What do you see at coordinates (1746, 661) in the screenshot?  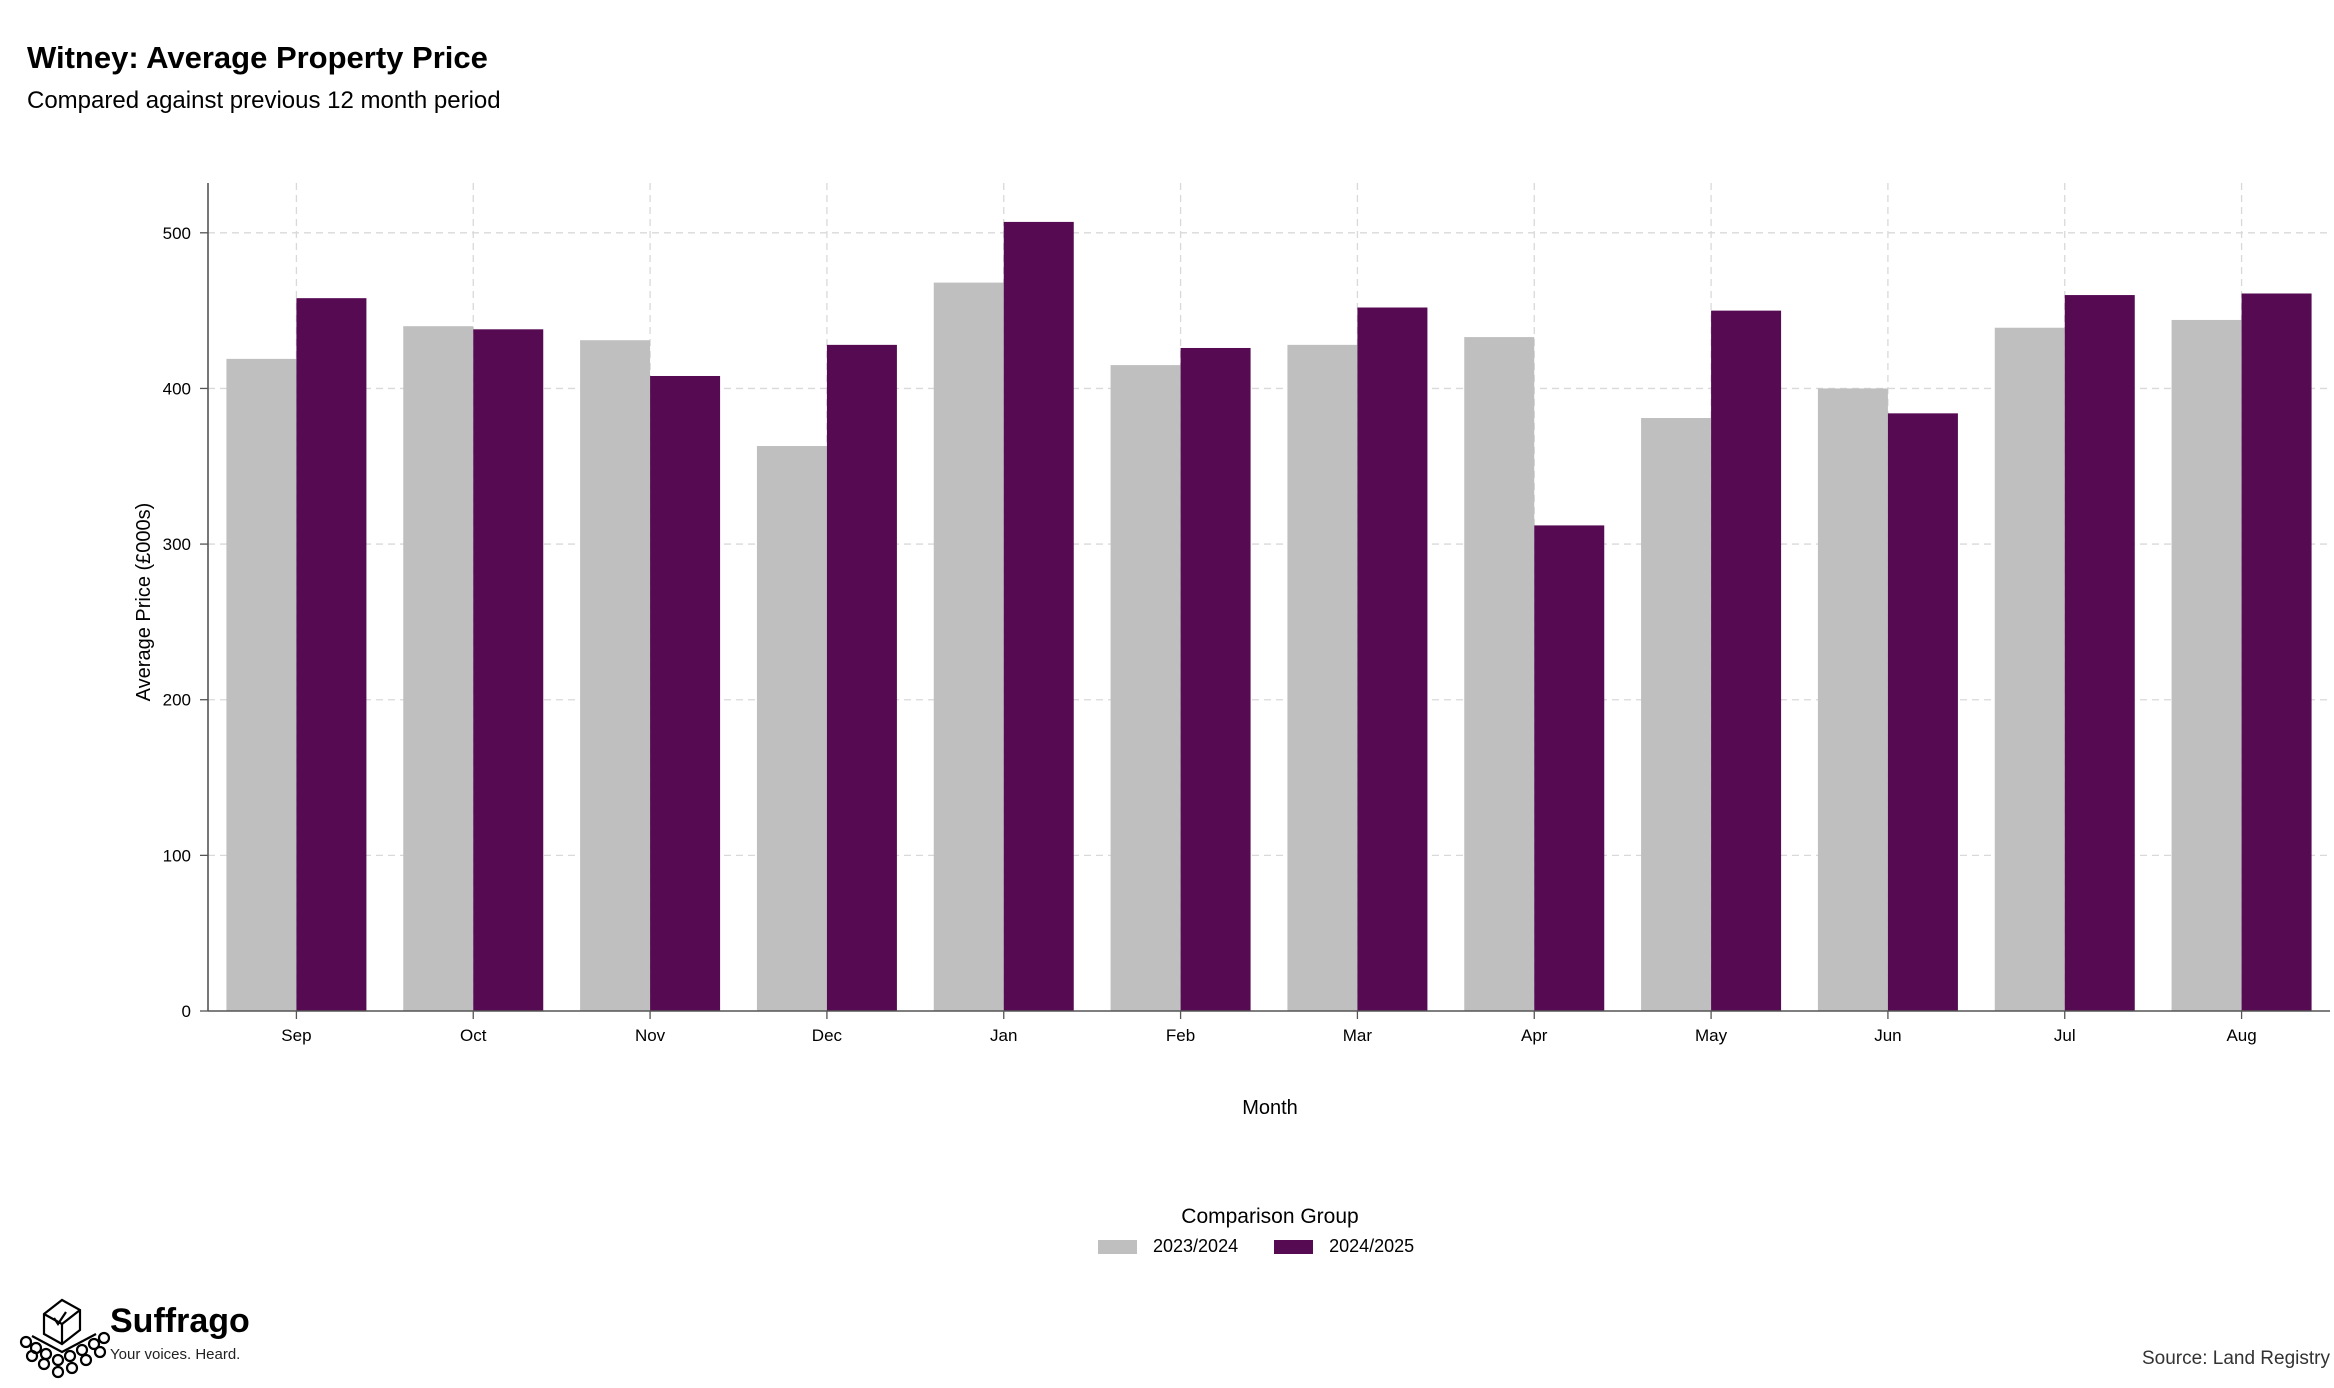 I see `bar-2024-2025-may` at bounding box center [1746, 661].